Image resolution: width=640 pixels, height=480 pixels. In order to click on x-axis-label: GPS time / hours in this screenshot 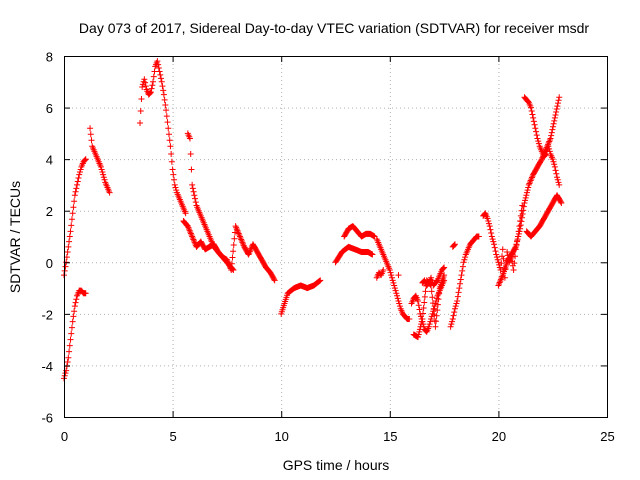, I will do `click(336, 465)`.